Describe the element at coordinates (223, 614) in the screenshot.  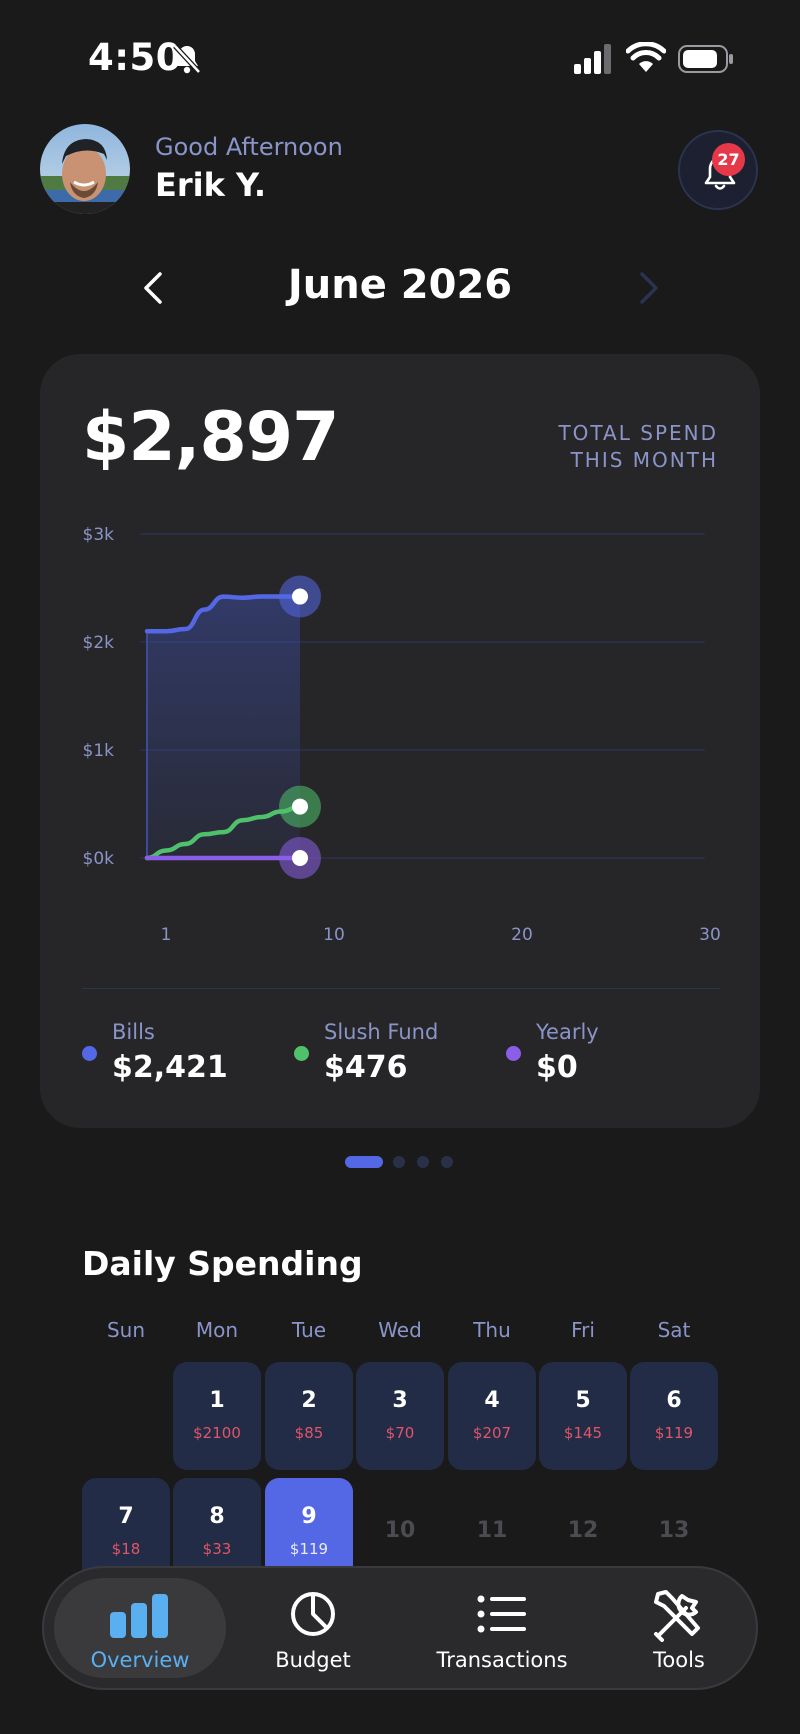
I see `series-line-bills` at that location.